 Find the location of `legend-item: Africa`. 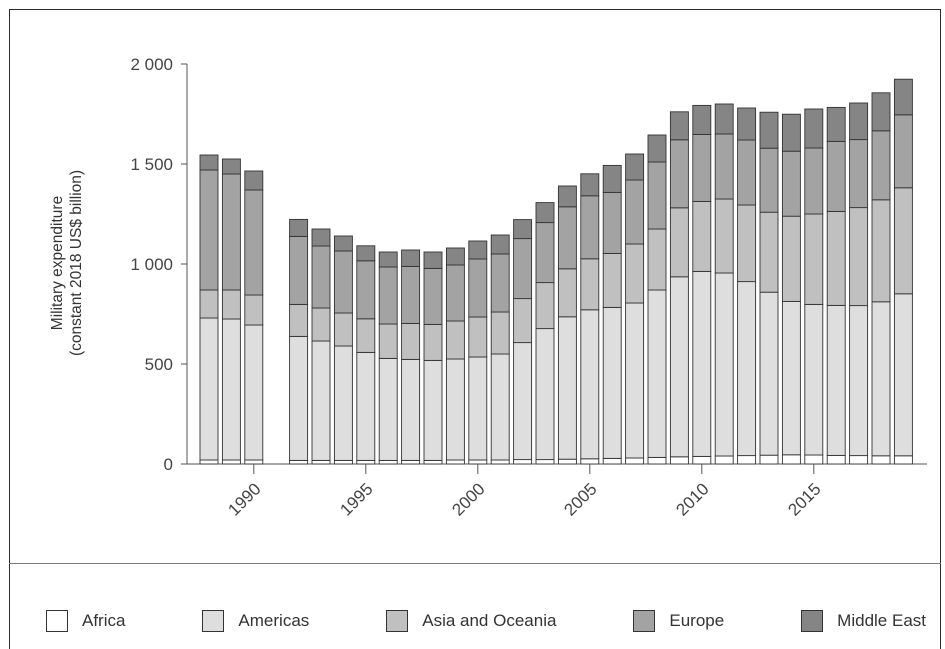

legend-item: Africa is located at coordinates (85, 621).